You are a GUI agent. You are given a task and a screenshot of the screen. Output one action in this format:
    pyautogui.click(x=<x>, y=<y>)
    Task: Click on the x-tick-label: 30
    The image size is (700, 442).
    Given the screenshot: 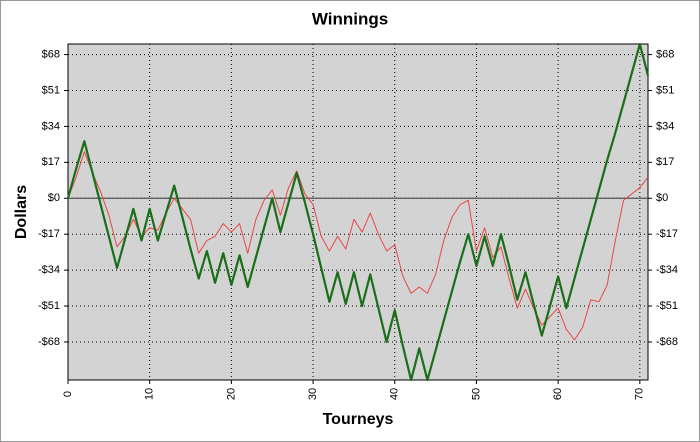 What is the action you would take?
    pyautogui.click(x=313, y=394)
    